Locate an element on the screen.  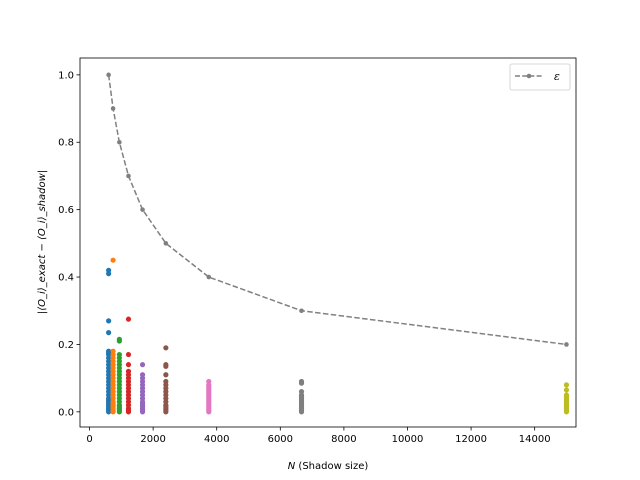
x-tick-label: 2000 is located at coordinates (152, 439).